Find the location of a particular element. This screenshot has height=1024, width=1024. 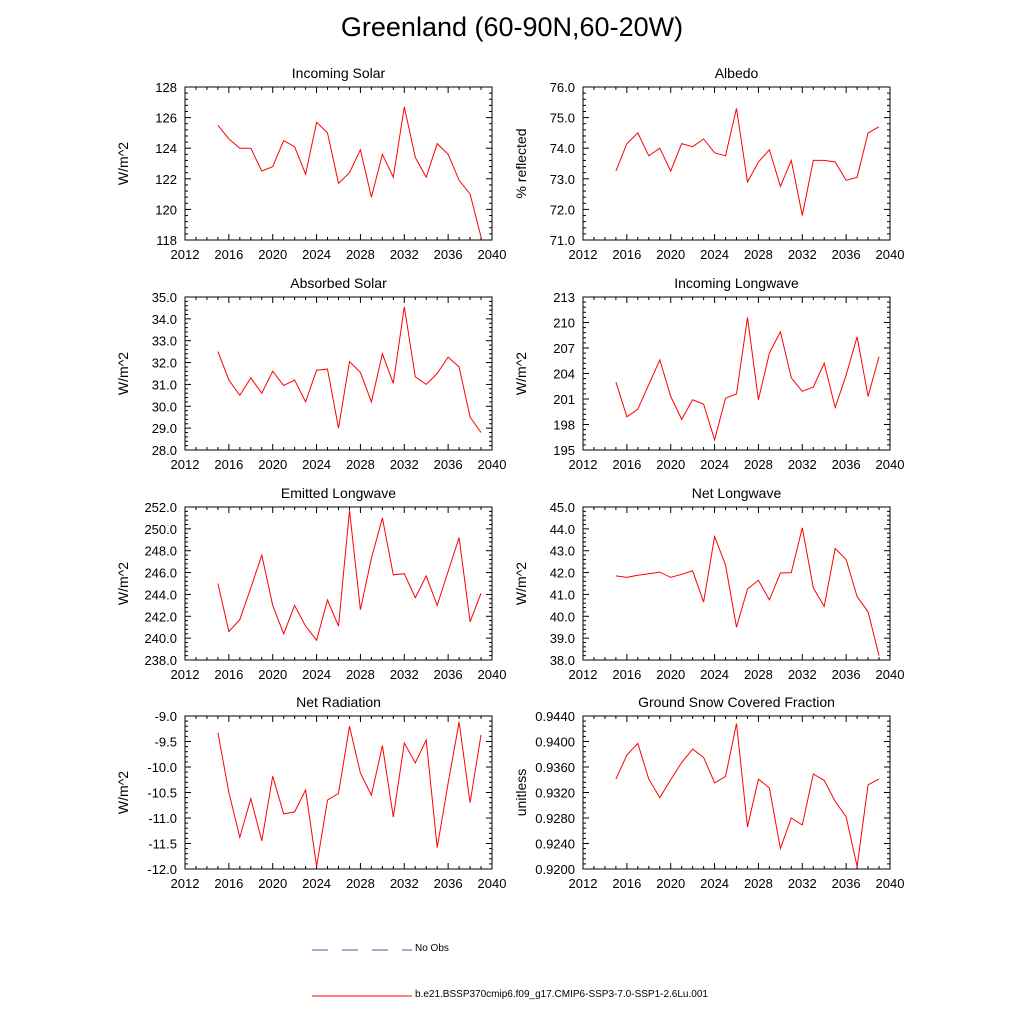

y-tick-label: 42.0 is located at coordinates (562, 573).